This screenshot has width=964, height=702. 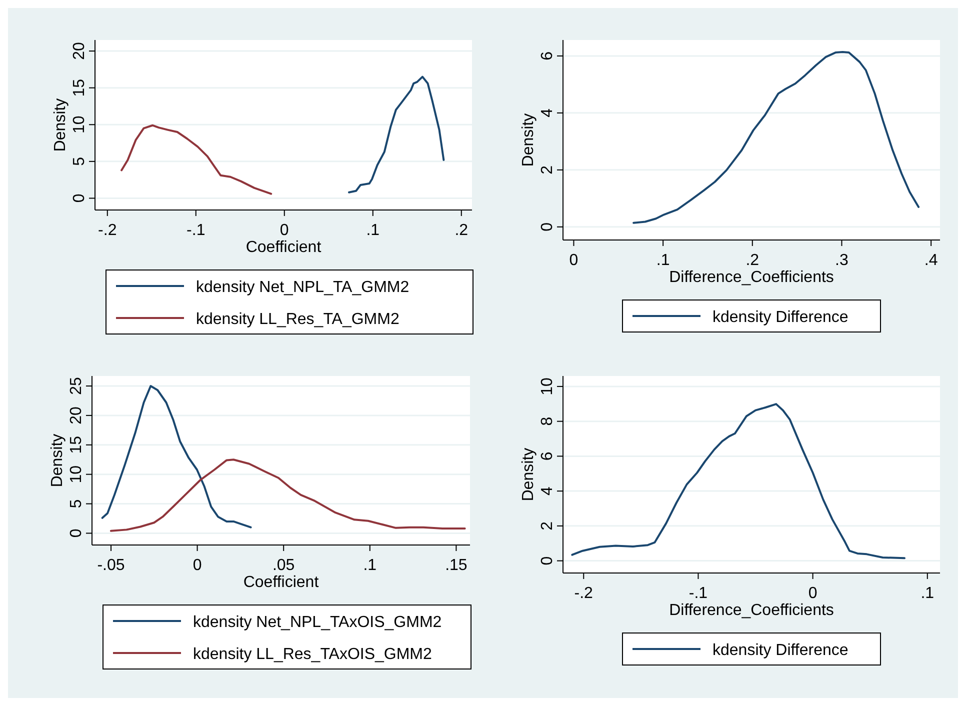 I want to click on y-tick-label: 25, so click(x=76, y=386).